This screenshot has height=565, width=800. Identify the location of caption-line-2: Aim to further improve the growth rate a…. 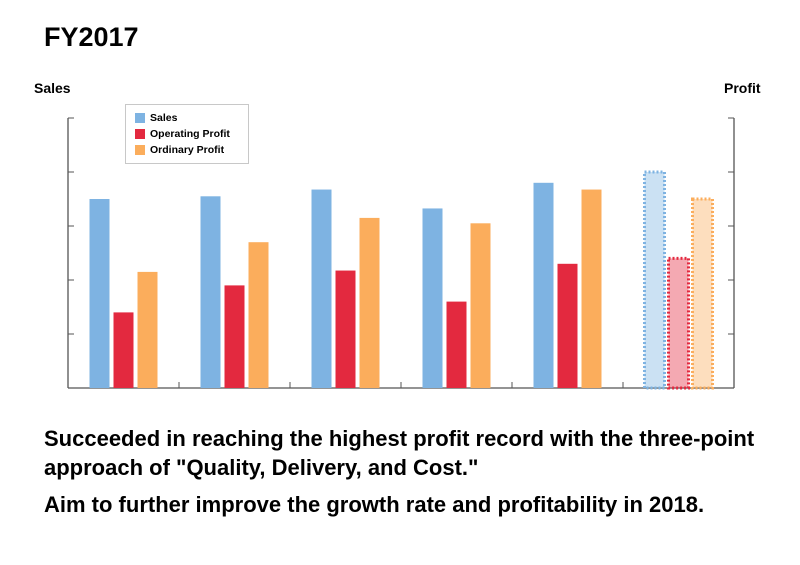
(374, 504).